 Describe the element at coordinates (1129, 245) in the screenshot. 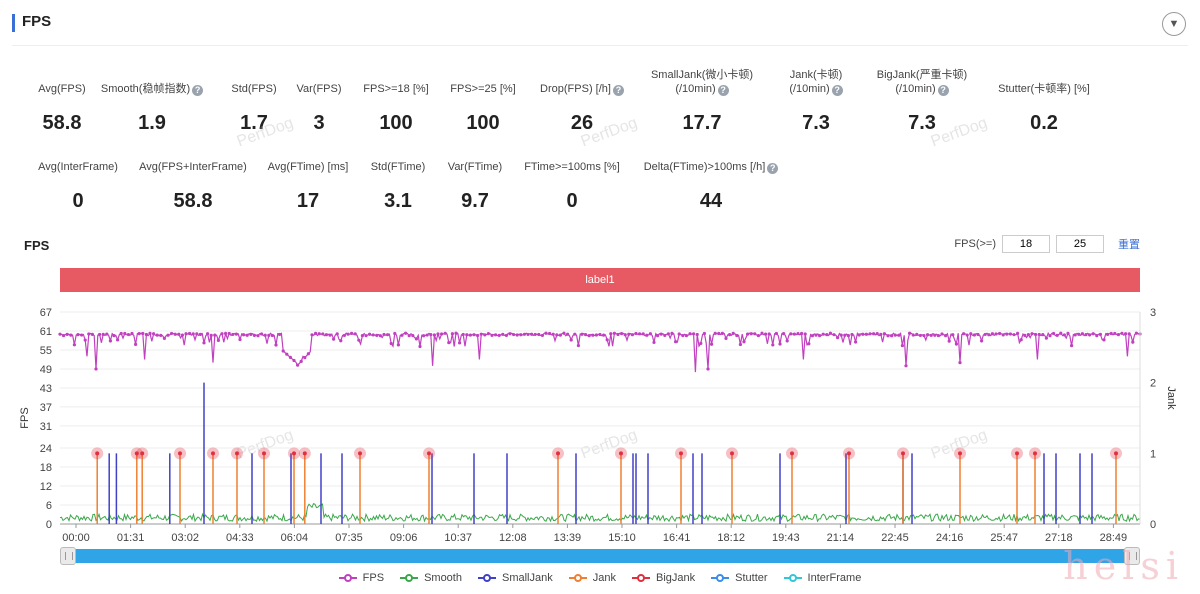

I see `reset-button: 重置` at that location.